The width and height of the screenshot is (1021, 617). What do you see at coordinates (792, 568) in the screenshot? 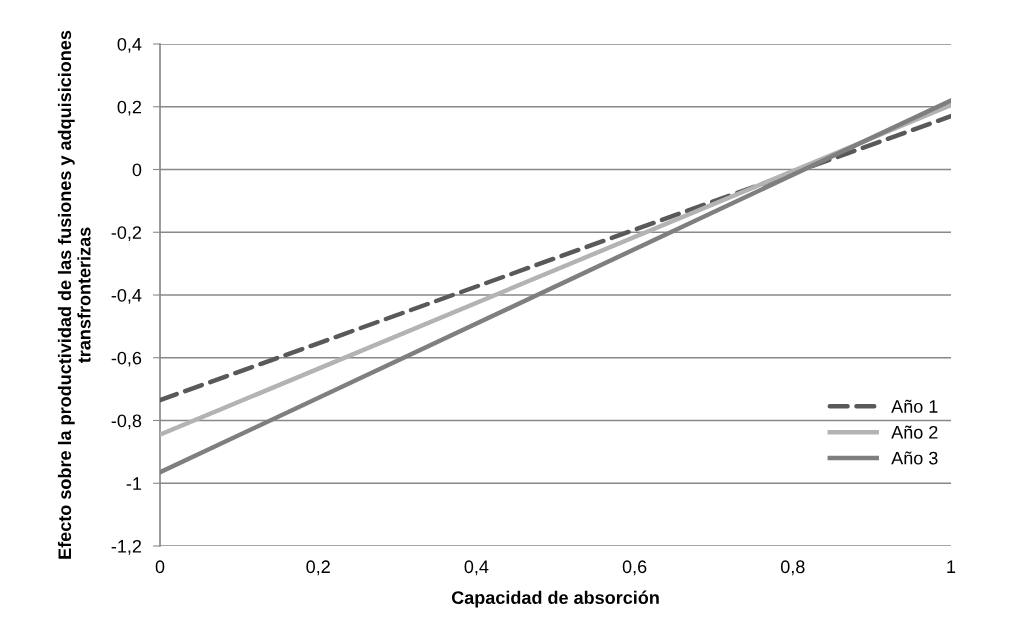
I see `x-tick-label: 0,8` at bounding box center [792, 568].